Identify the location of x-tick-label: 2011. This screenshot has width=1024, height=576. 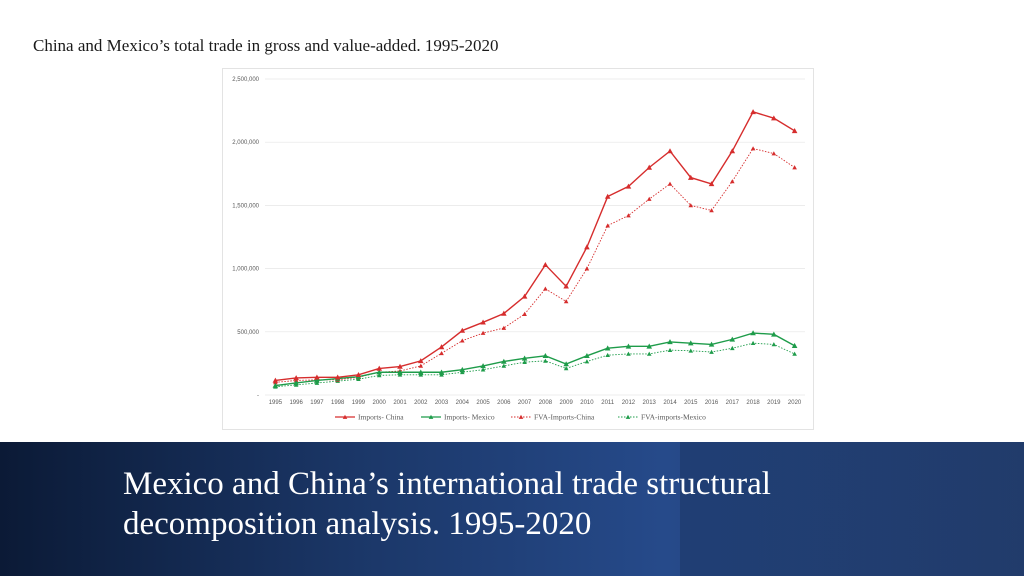
(608, 403).